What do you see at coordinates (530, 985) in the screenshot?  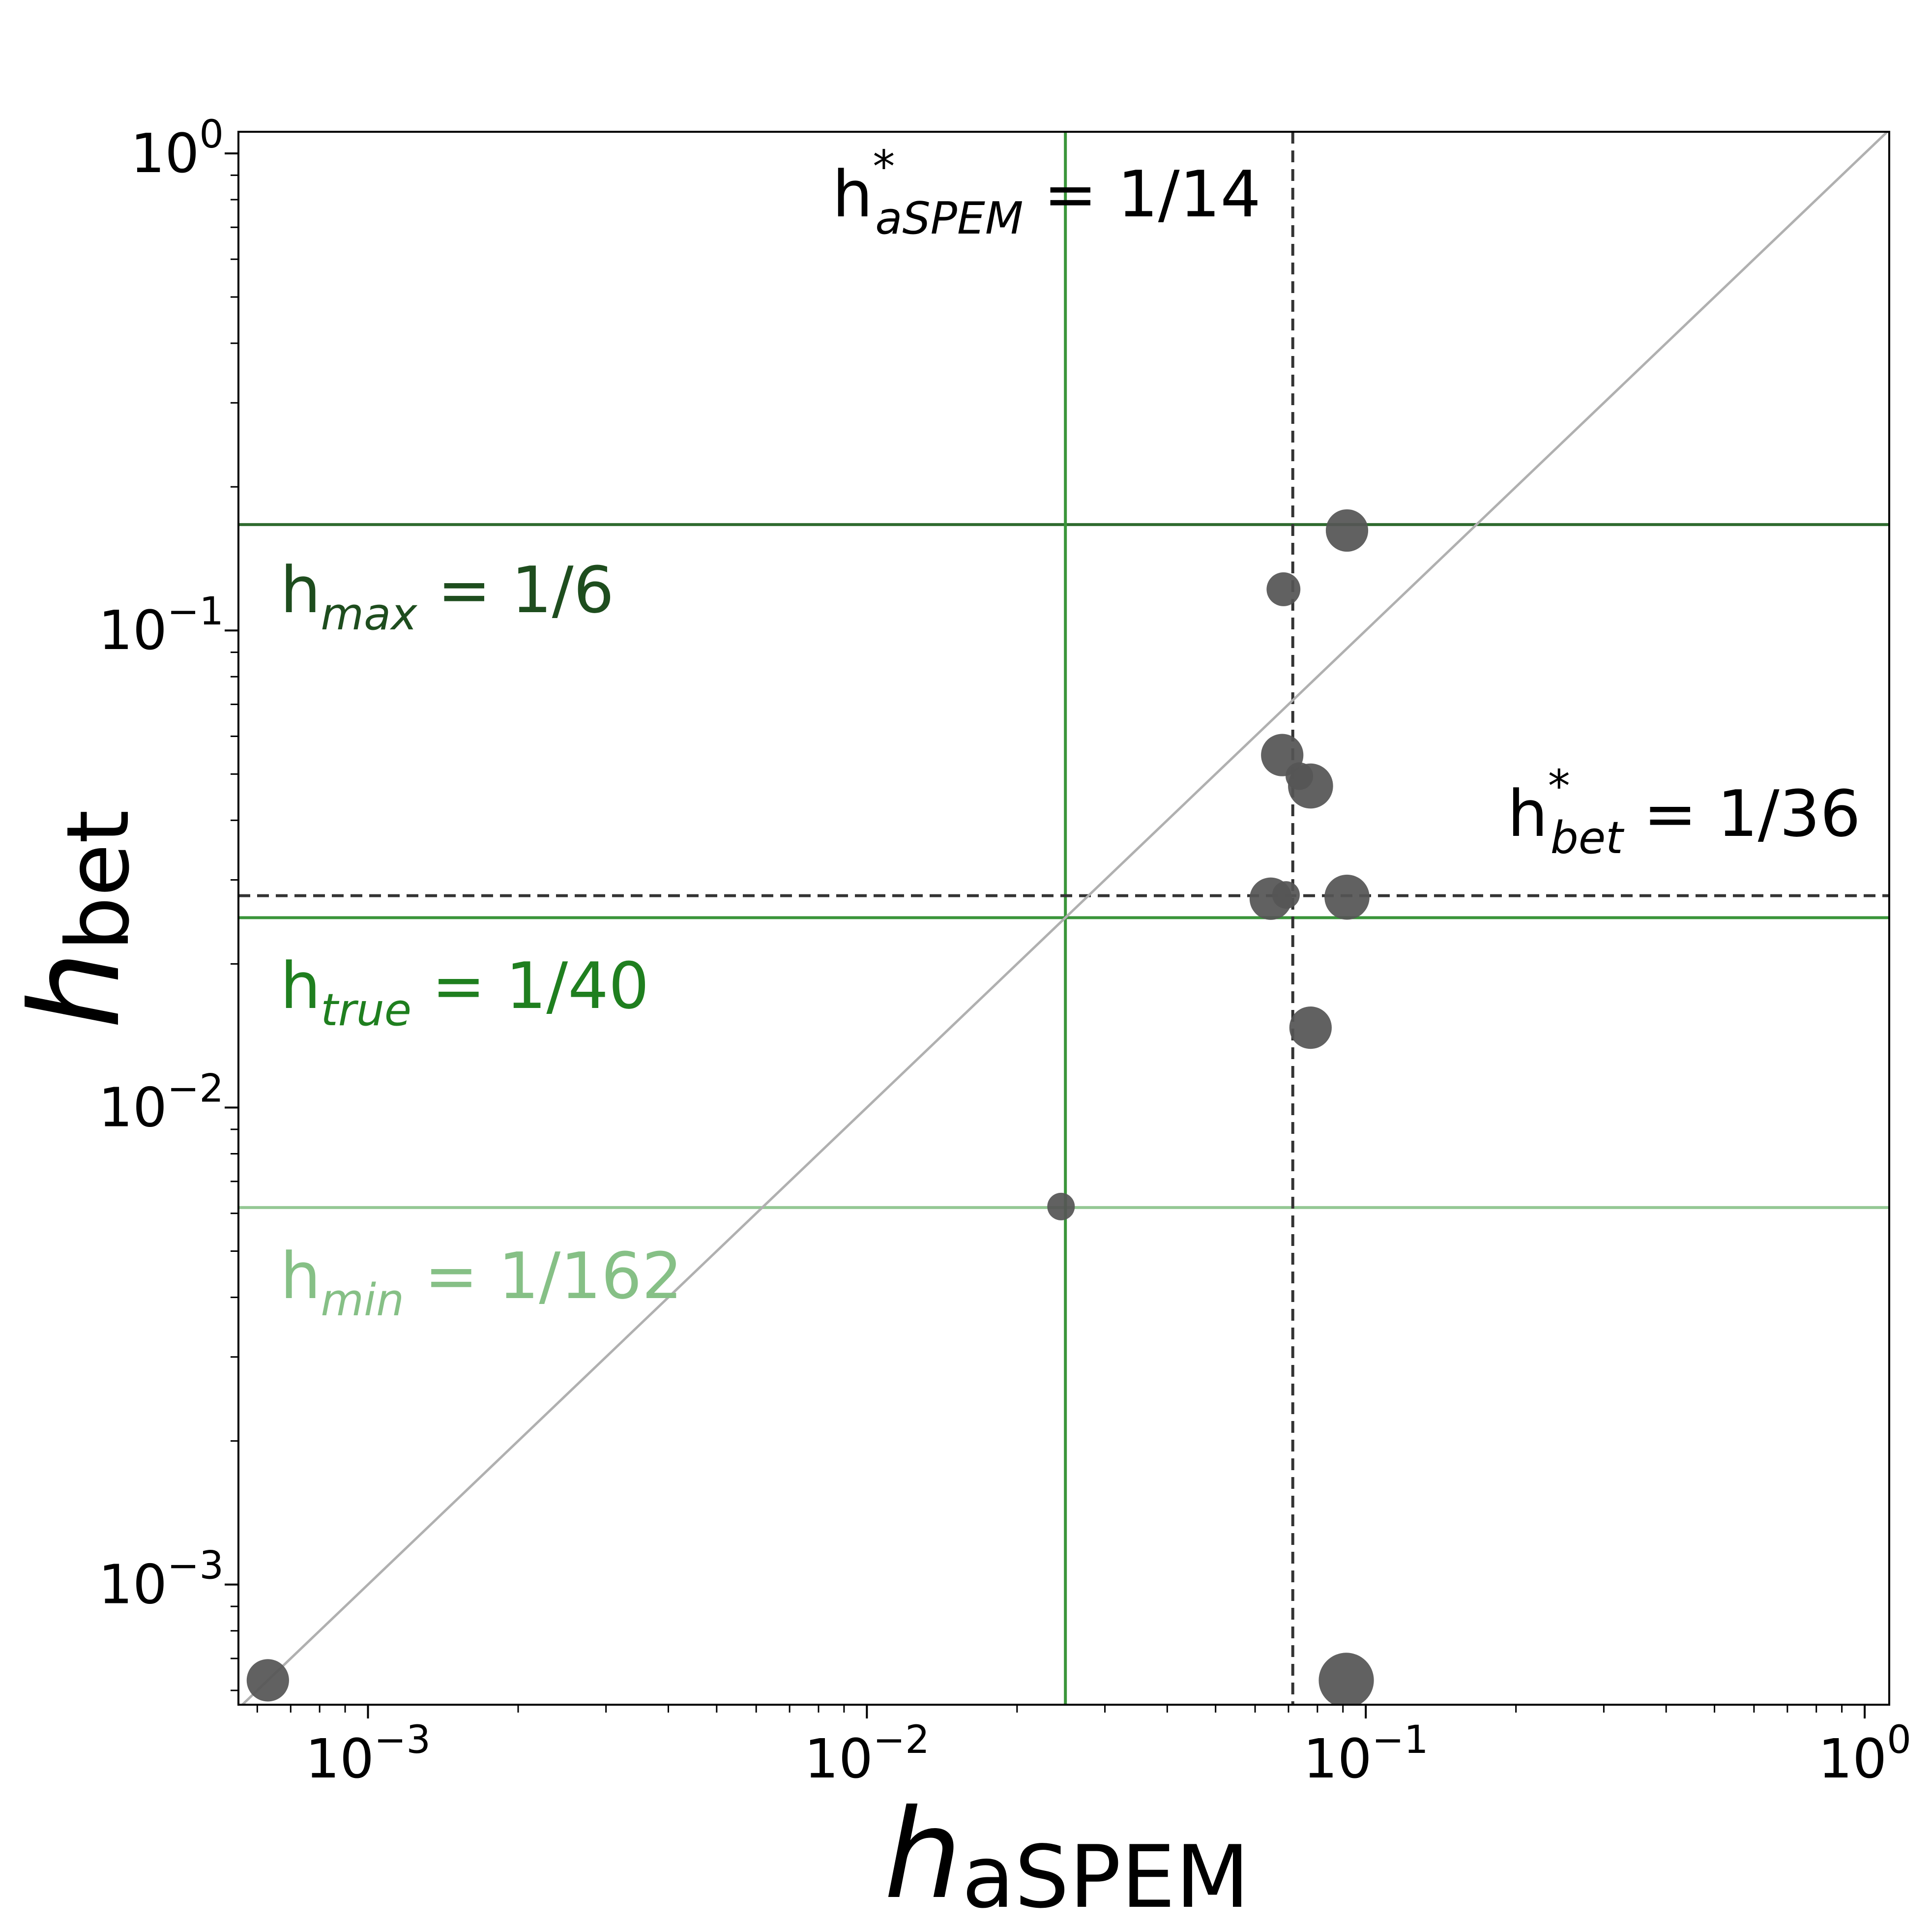 I see `label-value: = 1/40` at bounding box center [530, 985].